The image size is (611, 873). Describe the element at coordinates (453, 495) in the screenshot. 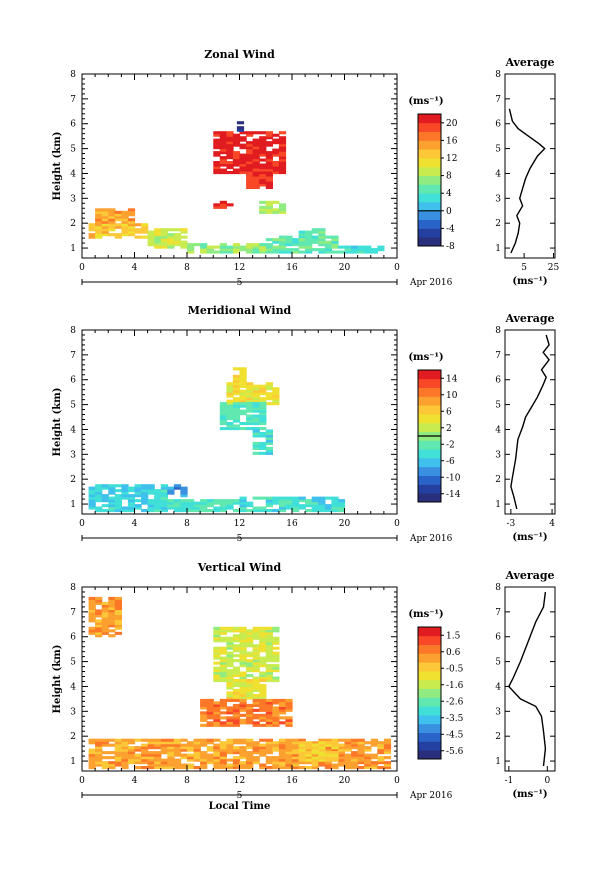

I see `colorbar-tick-label: -14` at that location.